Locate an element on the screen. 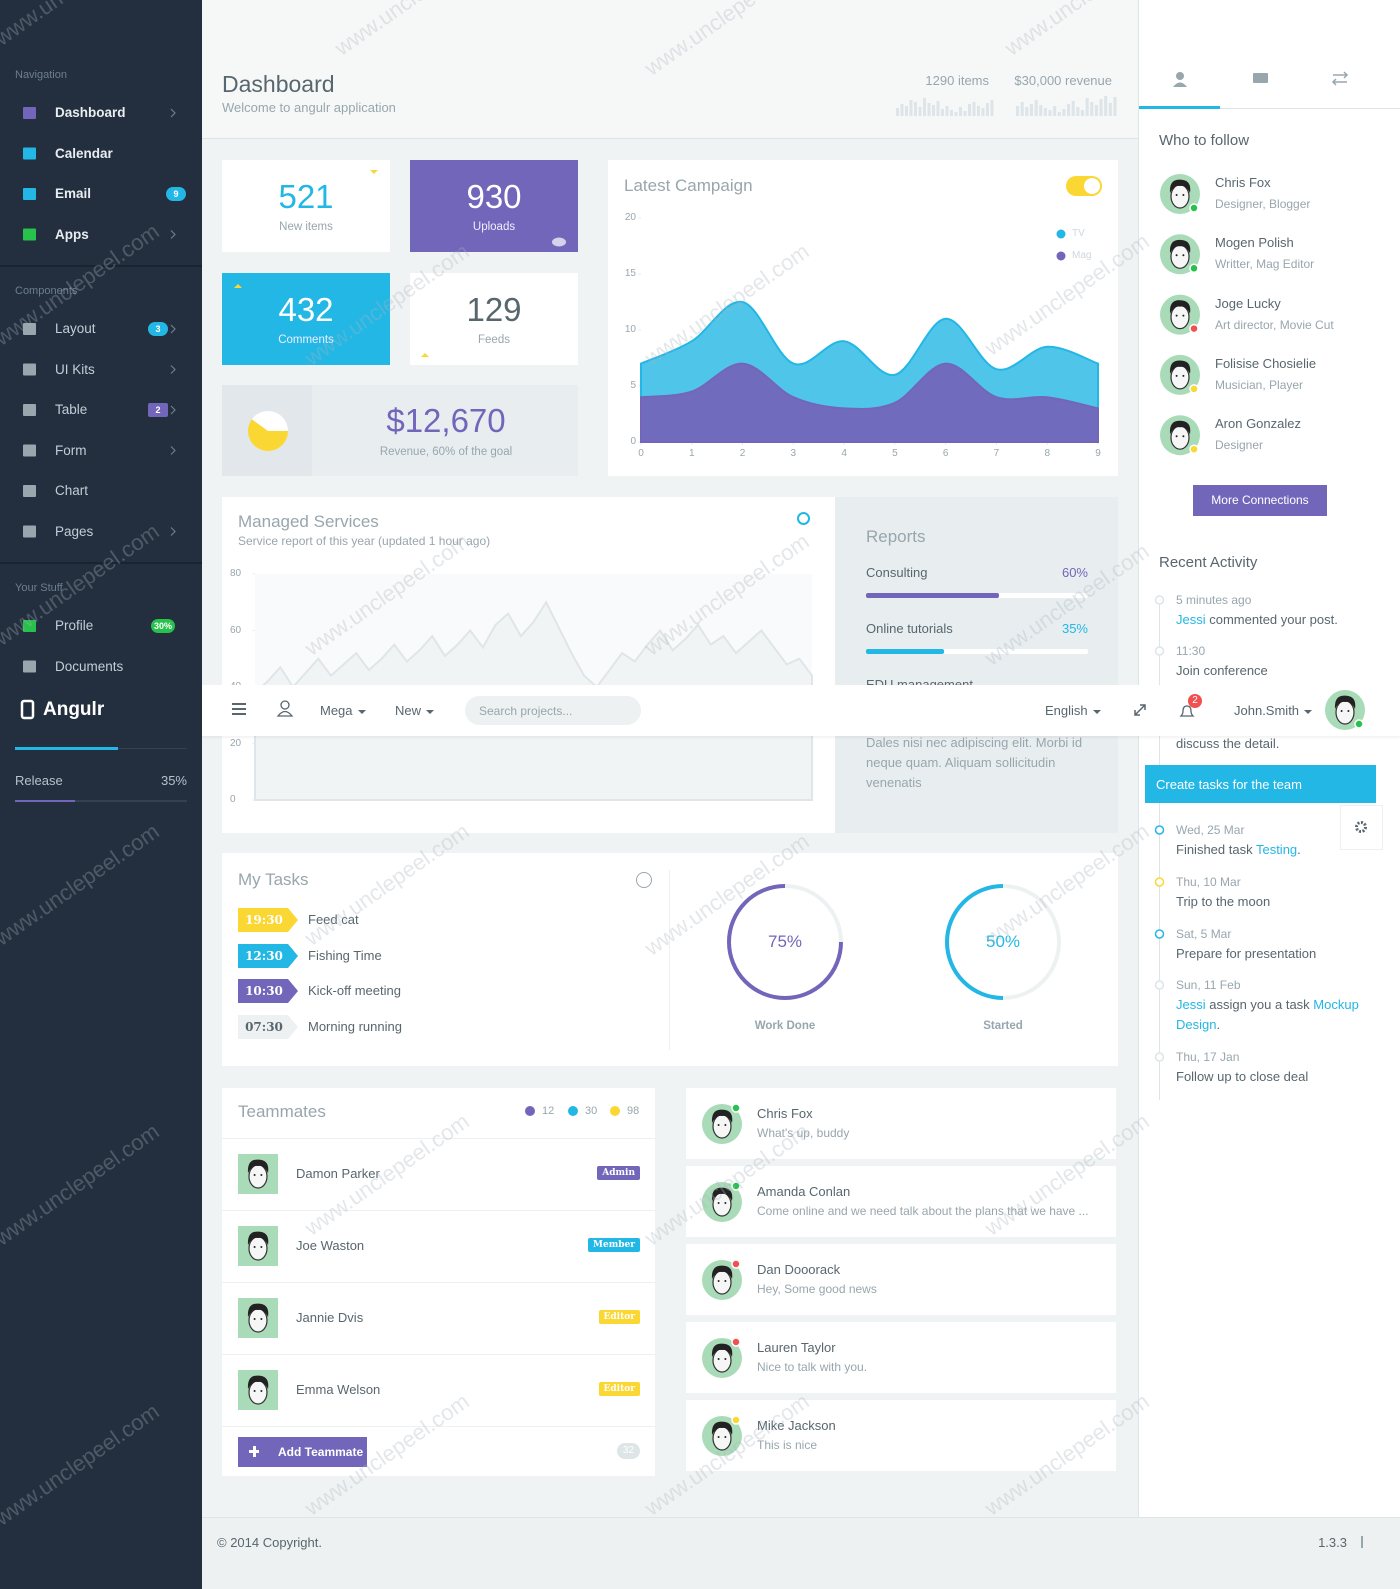  y-tick-label: 10 is located at coordinates (630, 329).